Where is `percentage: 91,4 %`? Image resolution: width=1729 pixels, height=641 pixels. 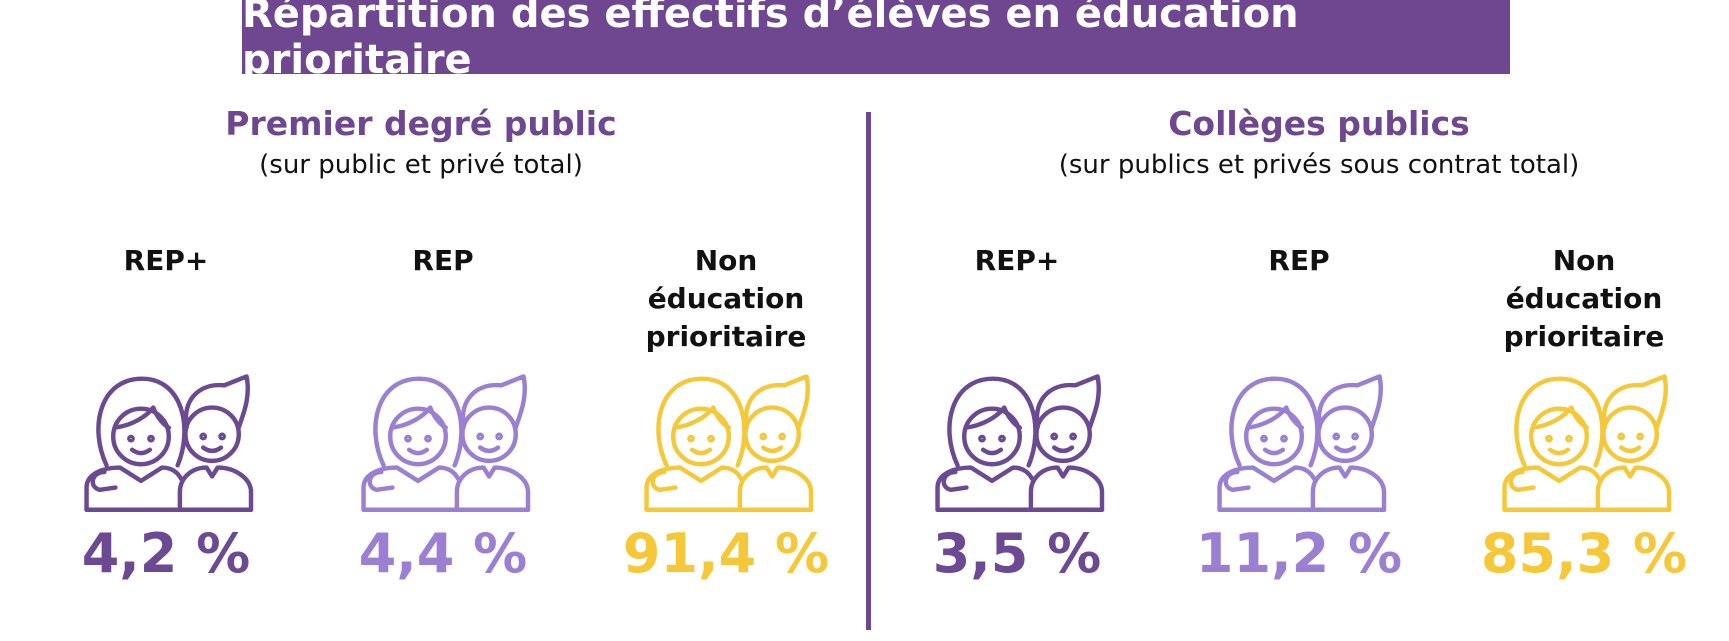 percentage: 91,4 % is located at coordinates (726, 553).